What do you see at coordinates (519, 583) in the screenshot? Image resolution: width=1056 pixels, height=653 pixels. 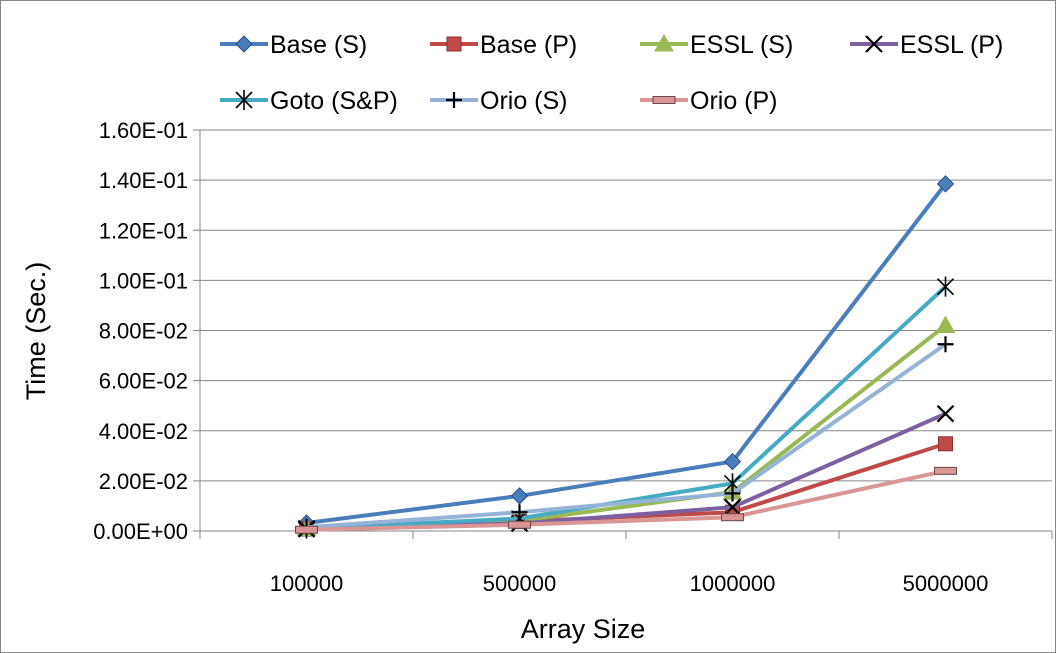 I see `x-tick-label: 500000` at bounding box center [519, 583].